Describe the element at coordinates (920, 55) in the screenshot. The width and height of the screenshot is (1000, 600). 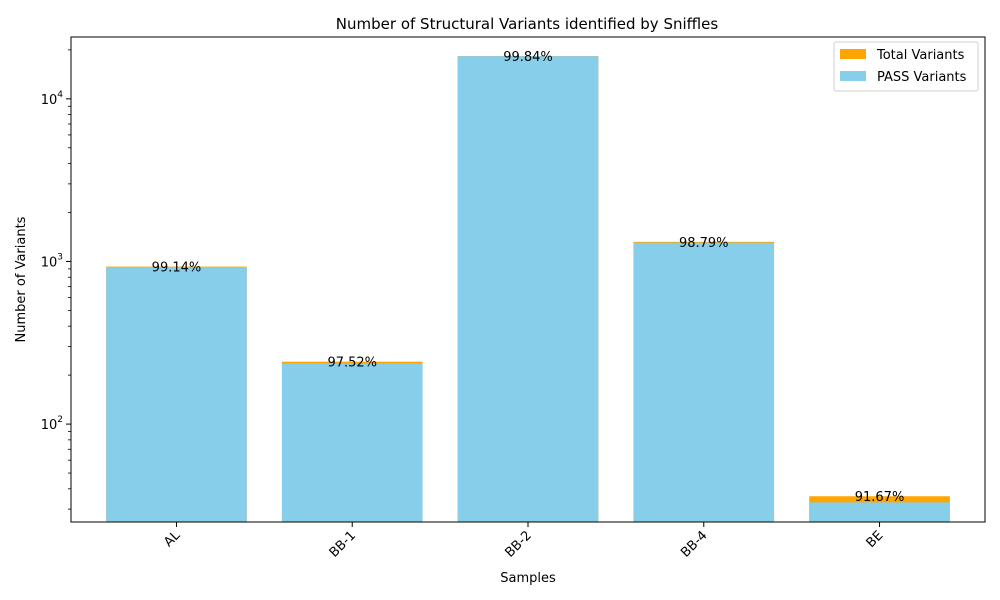
I see `legend-label-total: Total Variants` at that location.